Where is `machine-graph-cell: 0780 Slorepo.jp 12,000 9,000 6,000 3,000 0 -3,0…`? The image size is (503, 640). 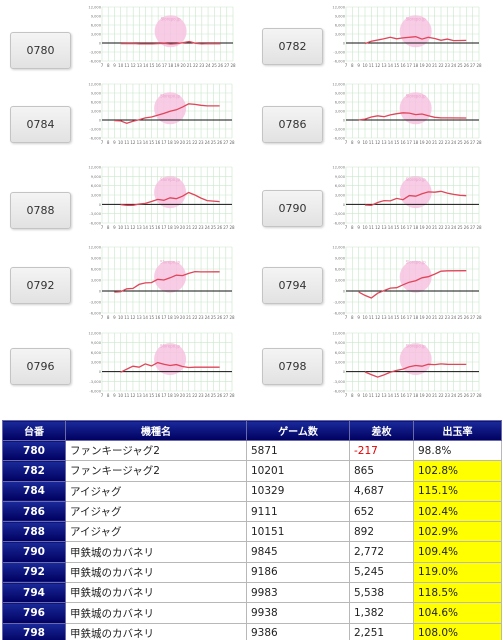 machine-graph-cell: 0780 Slorepo.jp 12,000 9,000 6,000 3,000 0 -3,0… is located at coordinates (125, 40).